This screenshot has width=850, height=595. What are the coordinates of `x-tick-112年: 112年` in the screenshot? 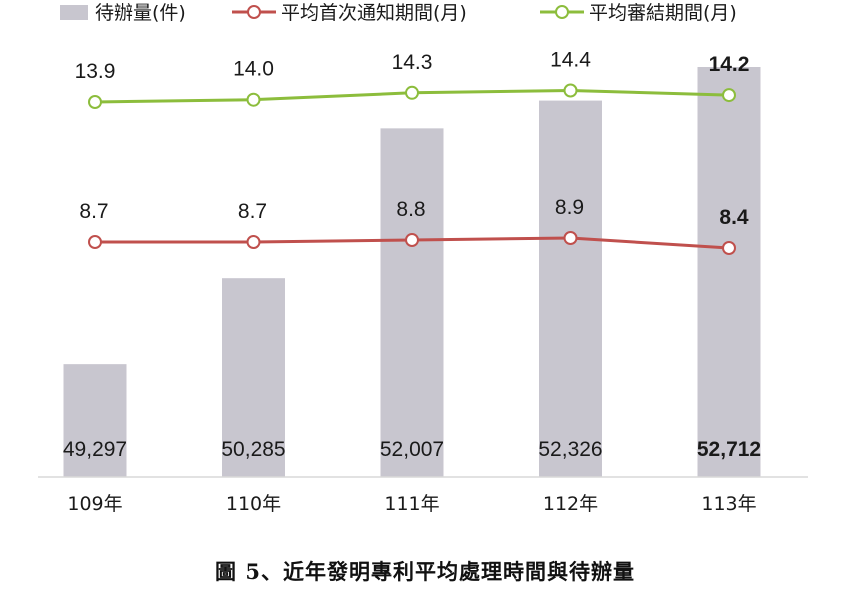 It's located at (570, 504).